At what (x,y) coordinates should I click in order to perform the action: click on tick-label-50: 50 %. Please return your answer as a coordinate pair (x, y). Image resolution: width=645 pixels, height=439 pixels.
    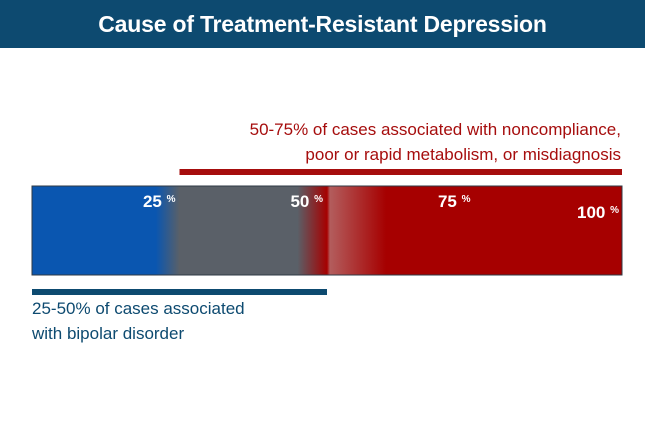
    Looking at the image, I should click on (306, 201).